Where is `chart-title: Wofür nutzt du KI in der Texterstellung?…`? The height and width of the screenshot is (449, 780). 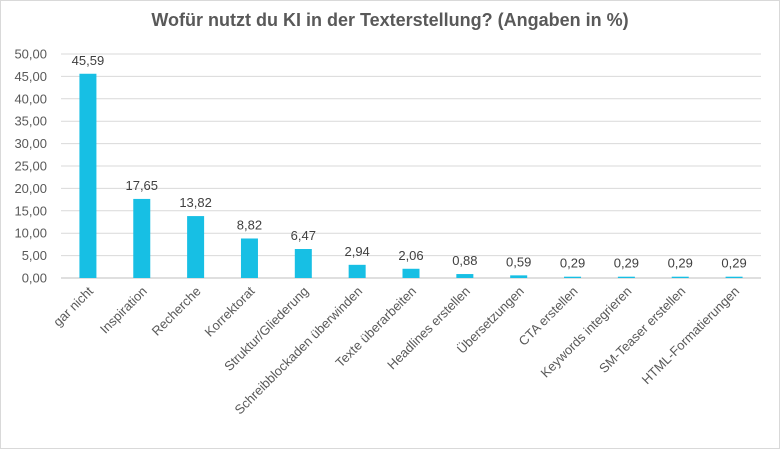
chart-title: Wofür nutzt du KI in der Texterstellung?… is located at coordinates (390, 20).